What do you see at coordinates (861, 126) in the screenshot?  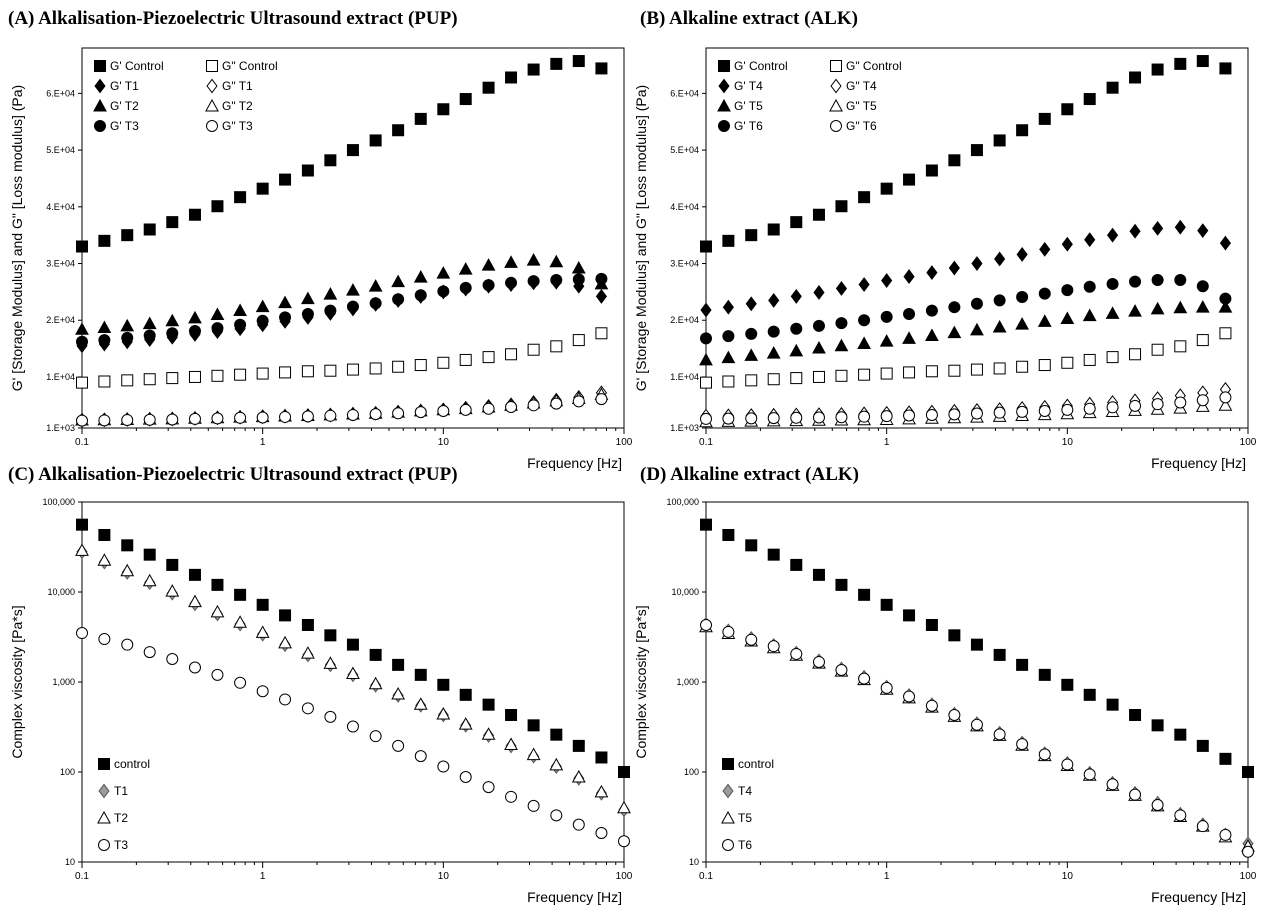 I see `legend-label: G" T6` at bounding box center [861, 126].